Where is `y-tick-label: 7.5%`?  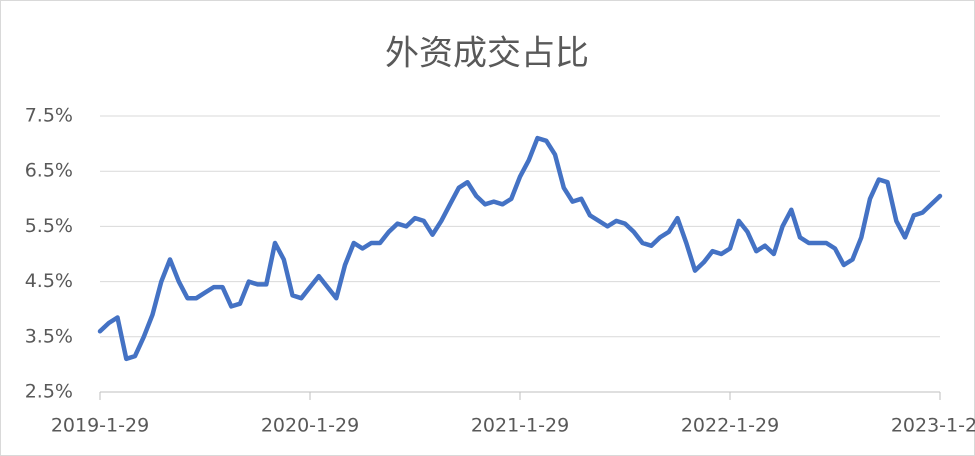
y-tick-label: 7.5% is located at coordinates (49, 116).